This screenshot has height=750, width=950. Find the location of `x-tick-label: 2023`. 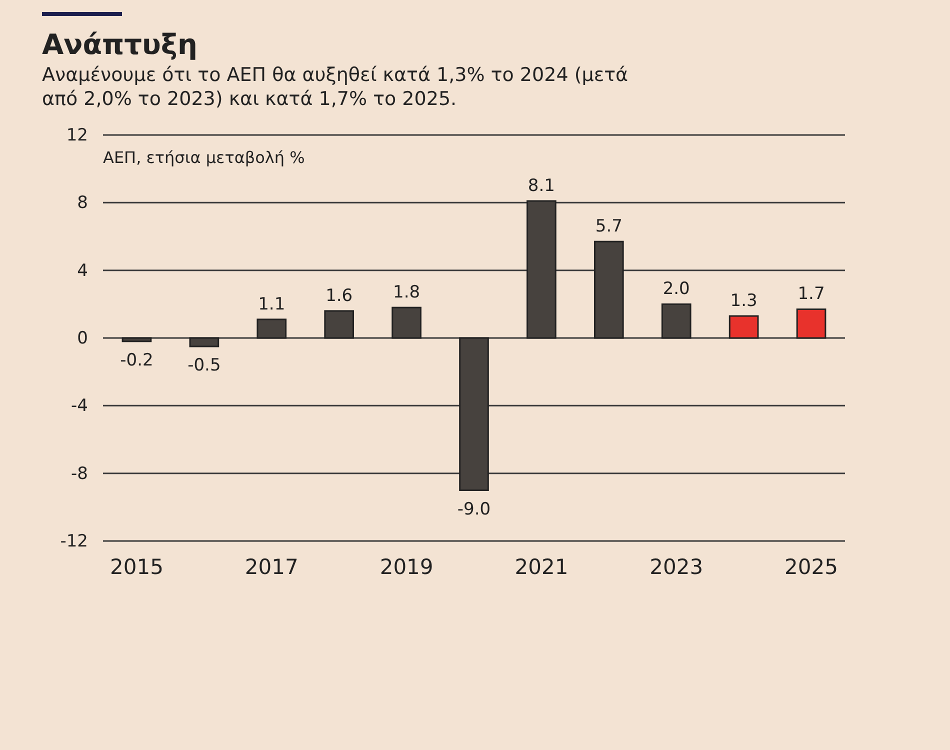

x-tick-label: 2023 is located at coordinates (677, 566).